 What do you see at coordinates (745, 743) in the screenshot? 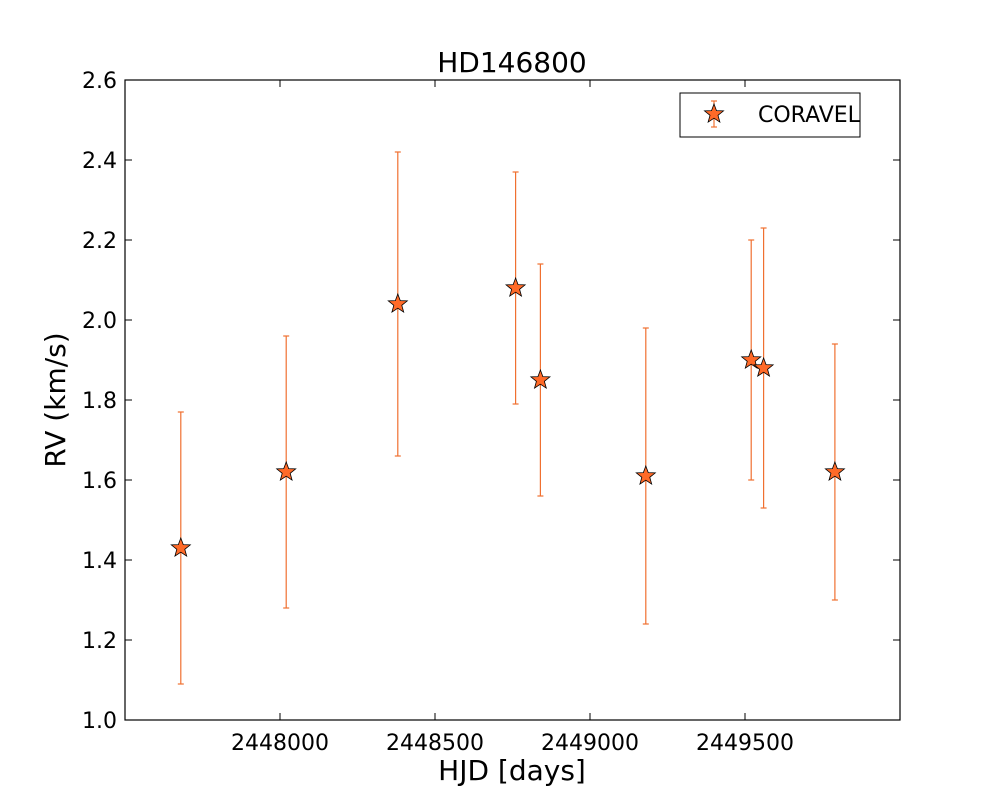
I see `x-tick-label: 2449500` at bounding box center [745, 743].